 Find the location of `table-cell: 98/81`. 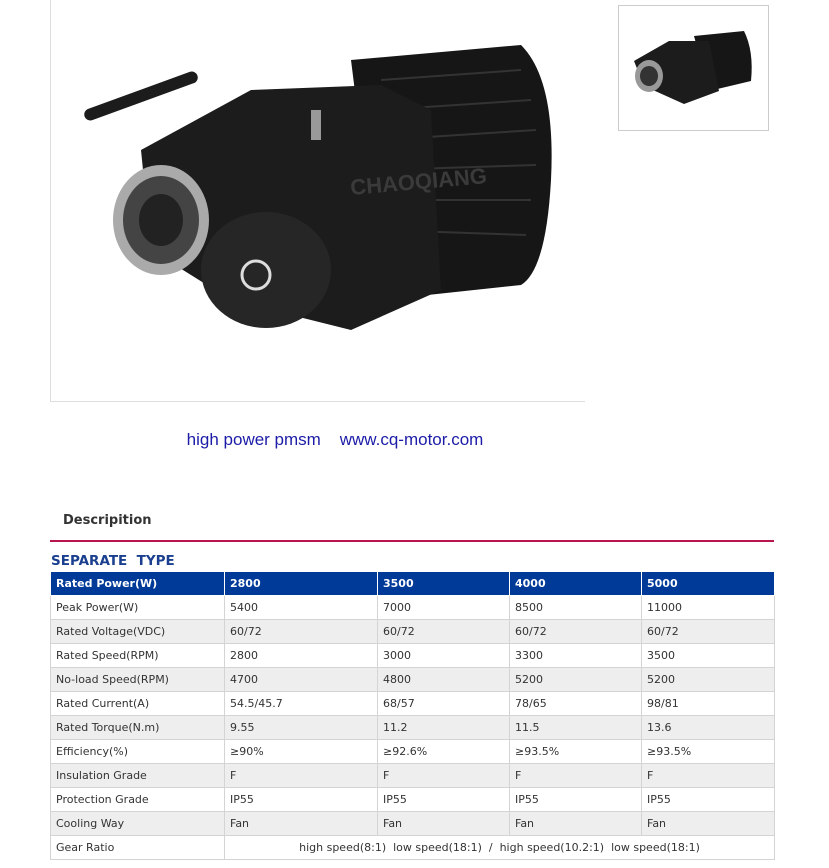

table-cell: 98/81 is located at coordinates (708, 703).